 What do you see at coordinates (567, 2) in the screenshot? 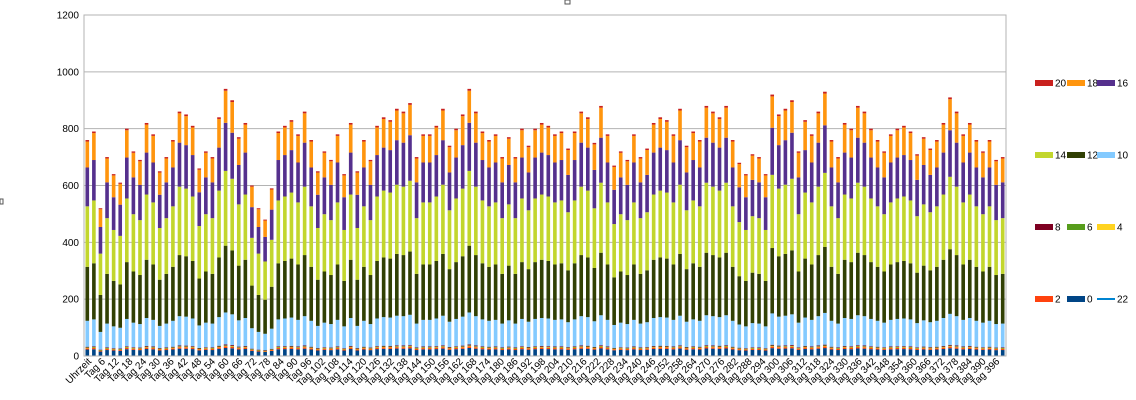
I see `selection-handle-top` at bounding box center [567, 2].